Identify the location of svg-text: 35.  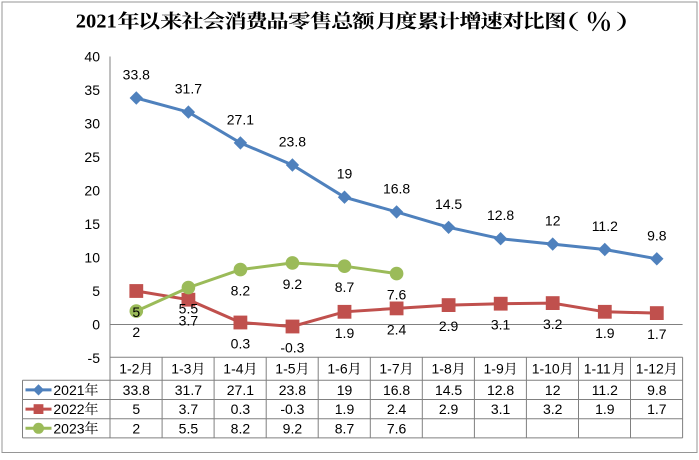
(92, 90).